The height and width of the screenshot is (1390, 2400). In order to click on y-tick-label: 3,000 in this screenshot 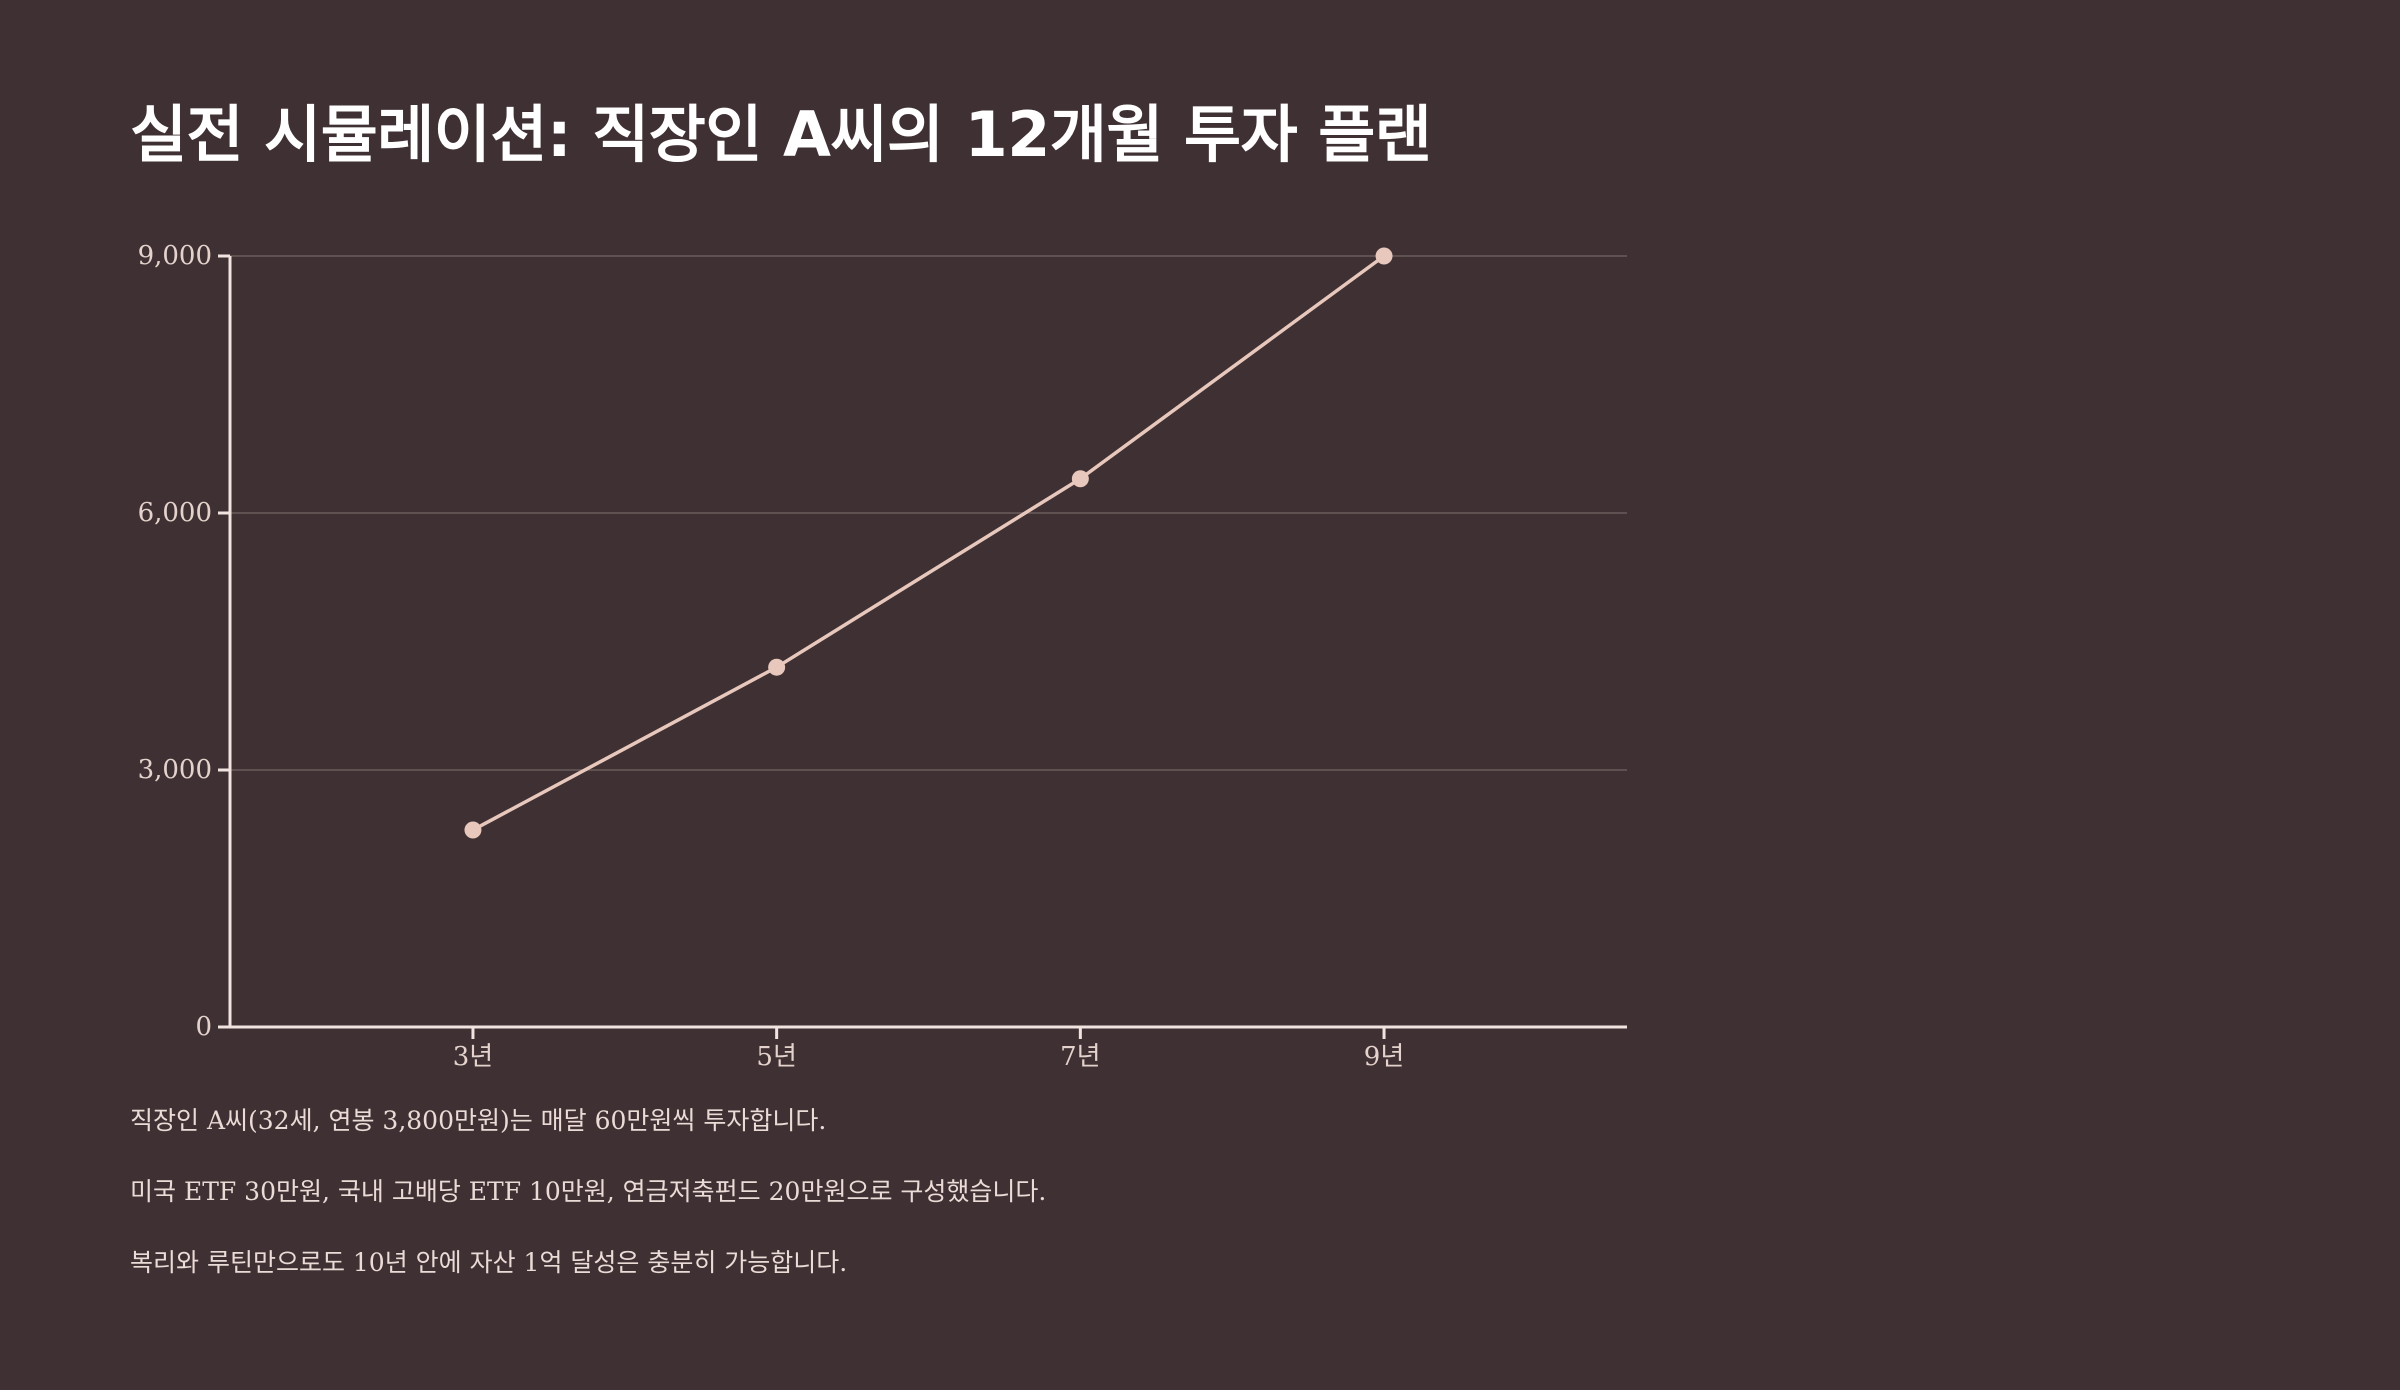, I will do `click(175, 770)`.